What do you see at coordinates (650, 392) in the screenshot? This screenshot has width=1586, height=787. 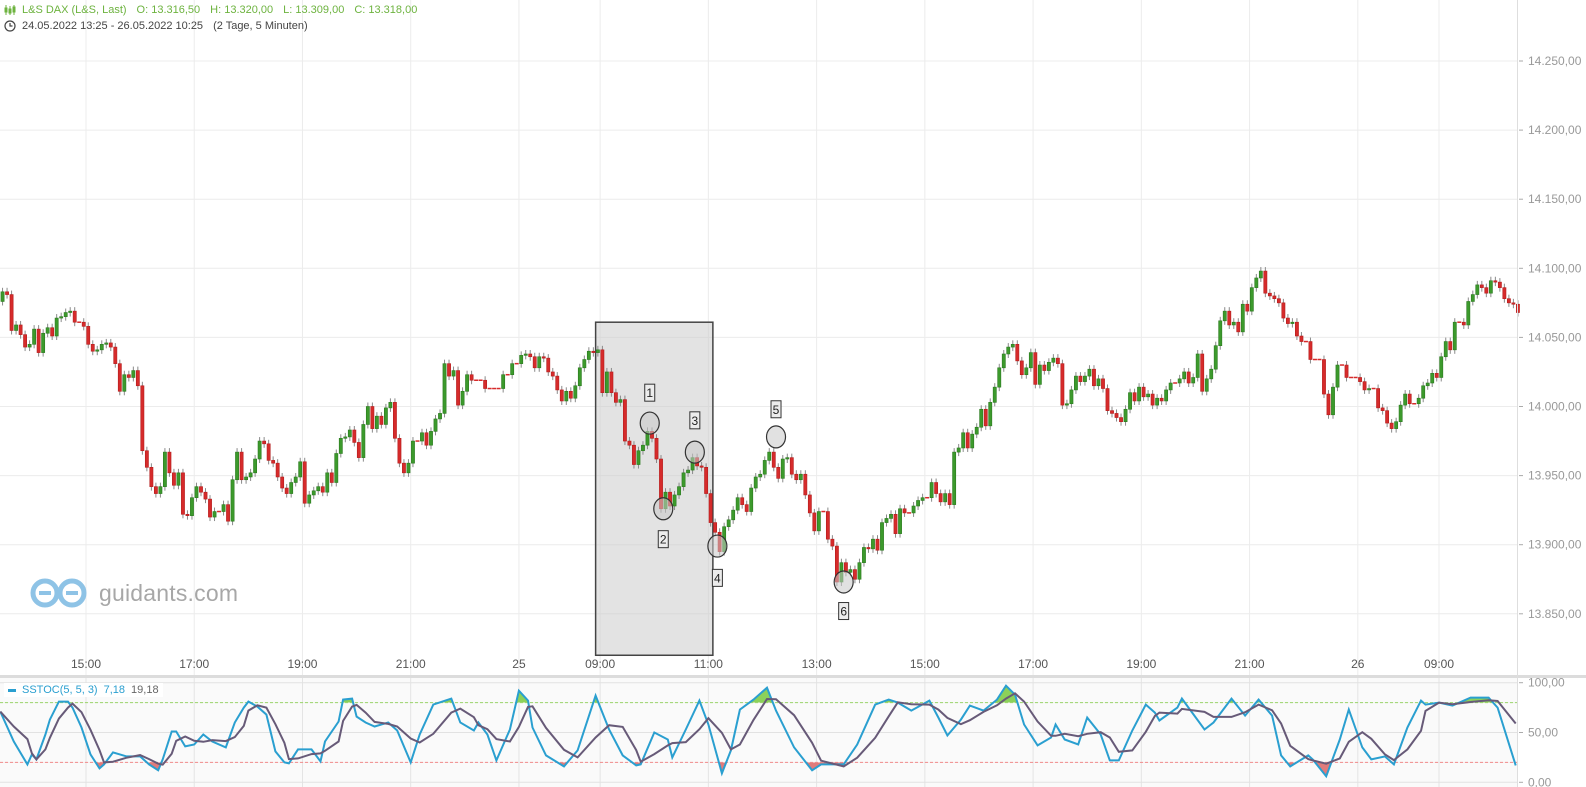 I see `marker-label-box` at bounding box center [650, 392].